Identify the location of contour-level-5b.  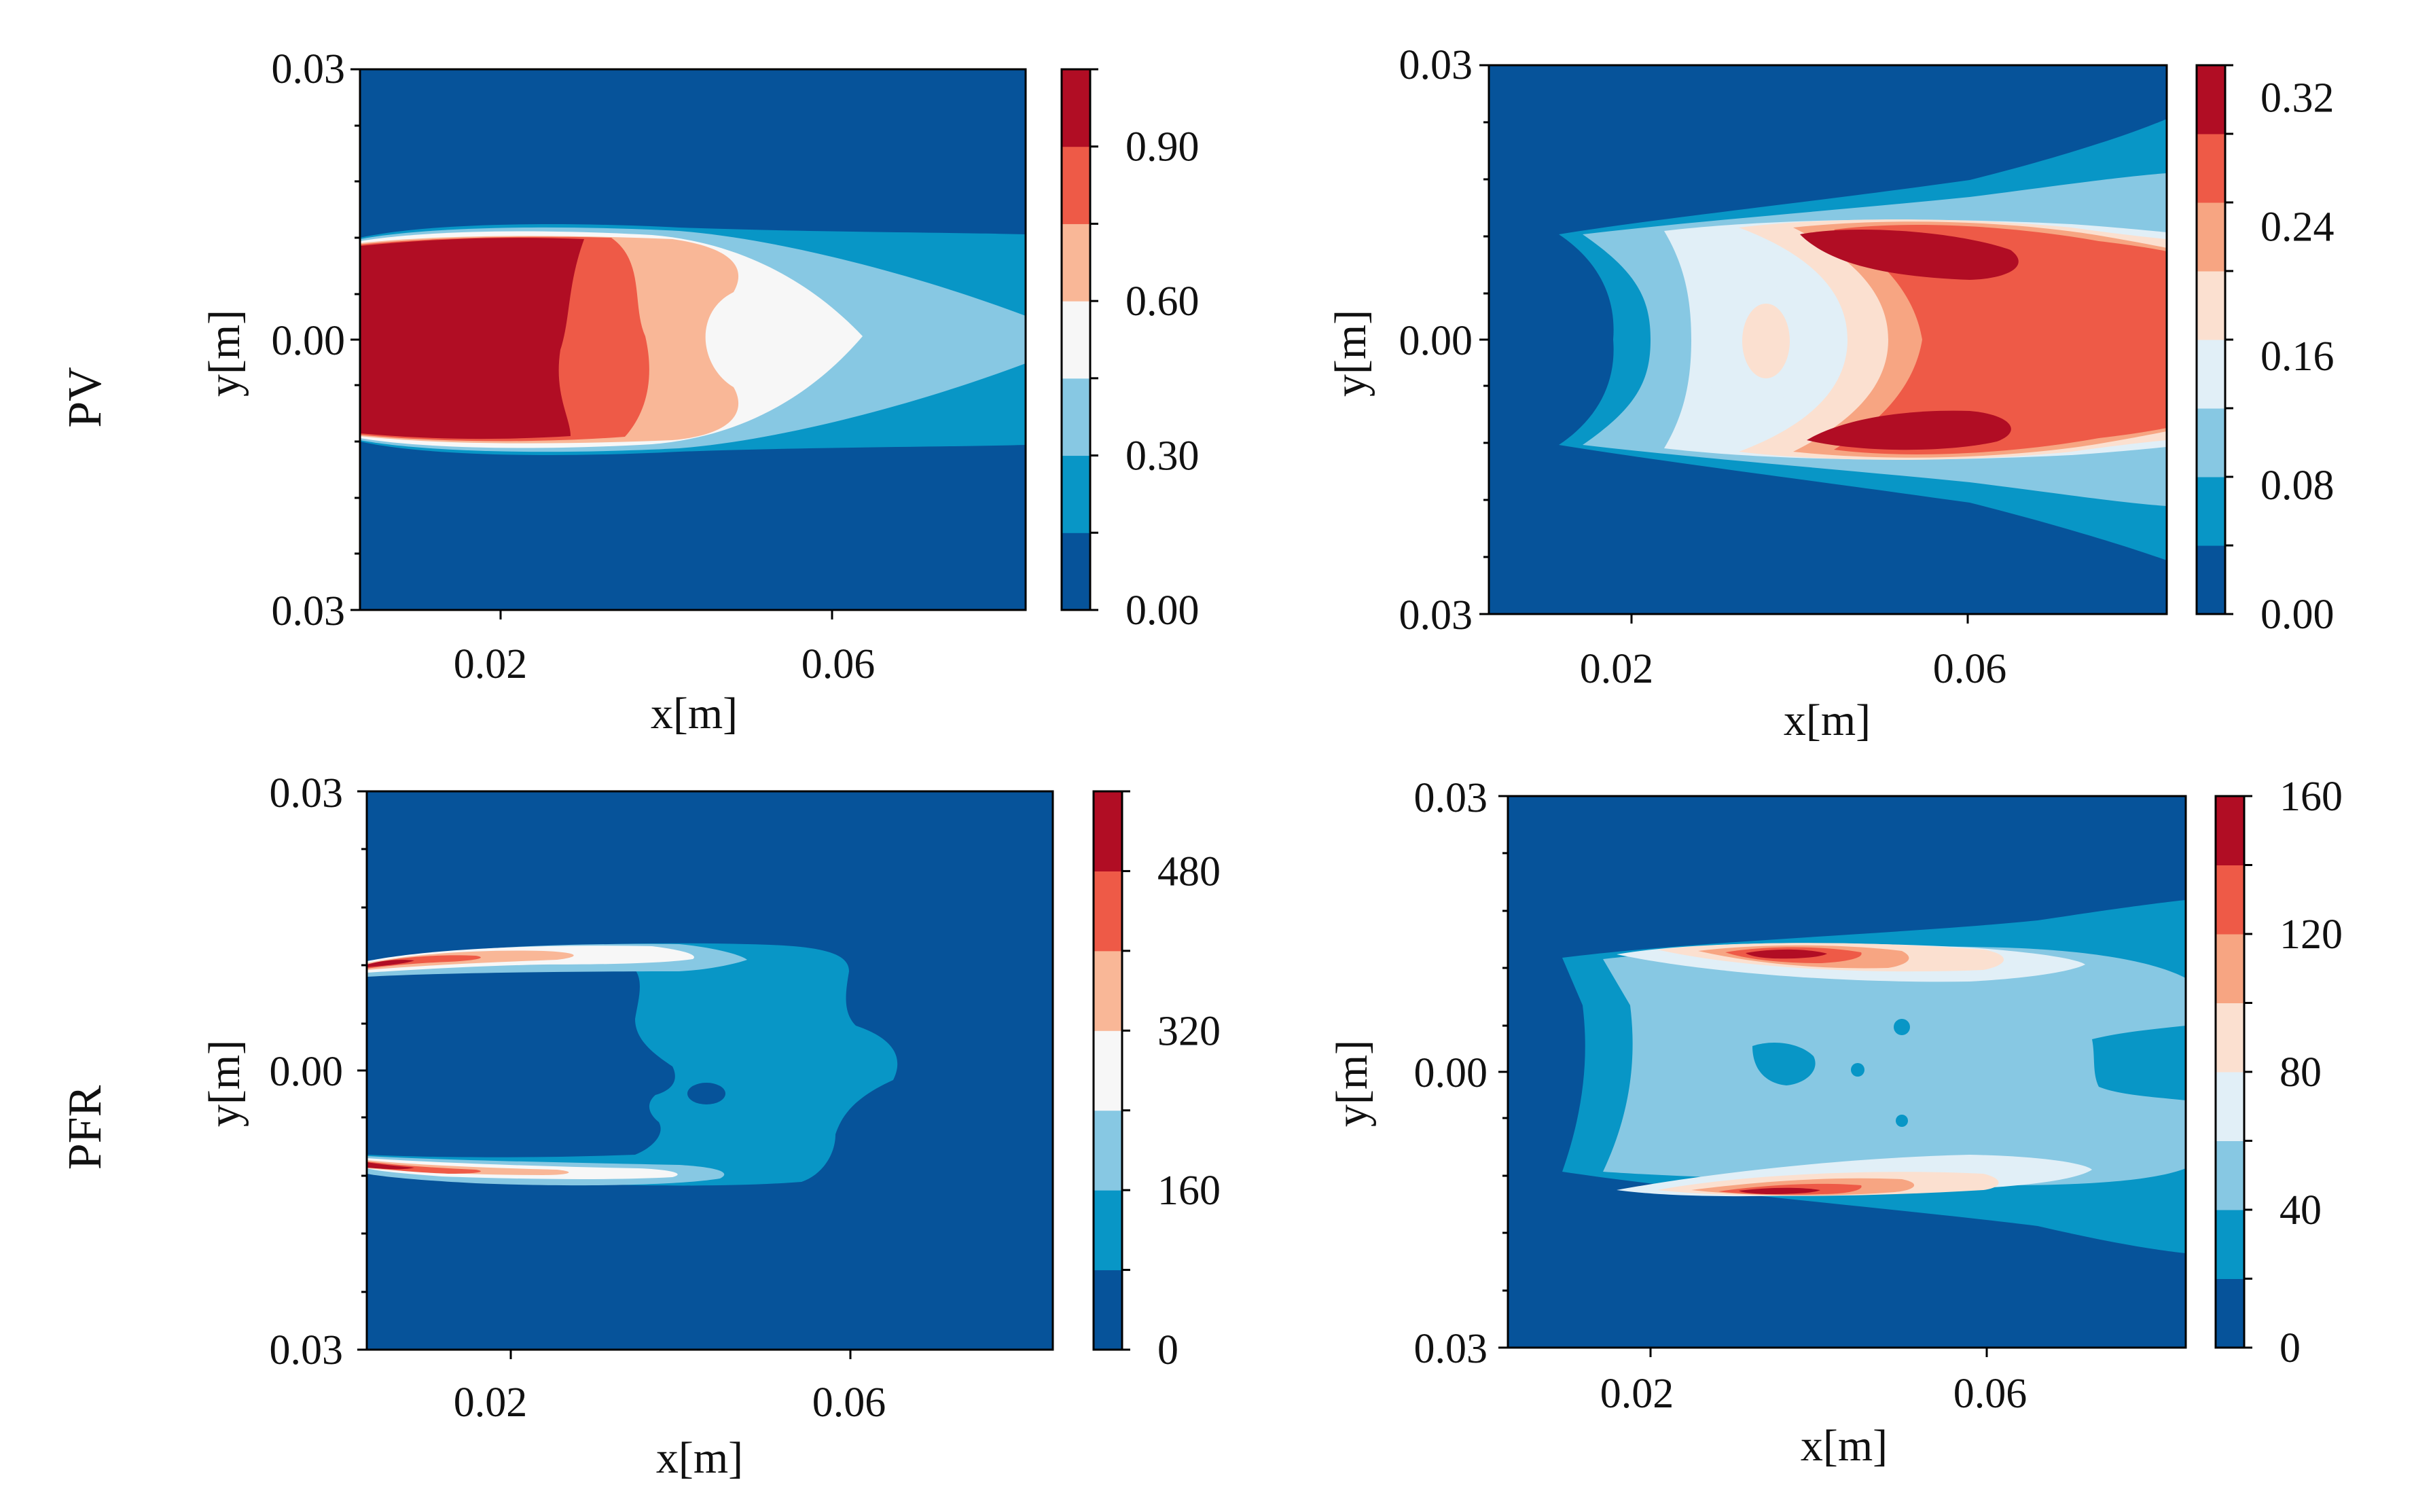
(424, 1168).